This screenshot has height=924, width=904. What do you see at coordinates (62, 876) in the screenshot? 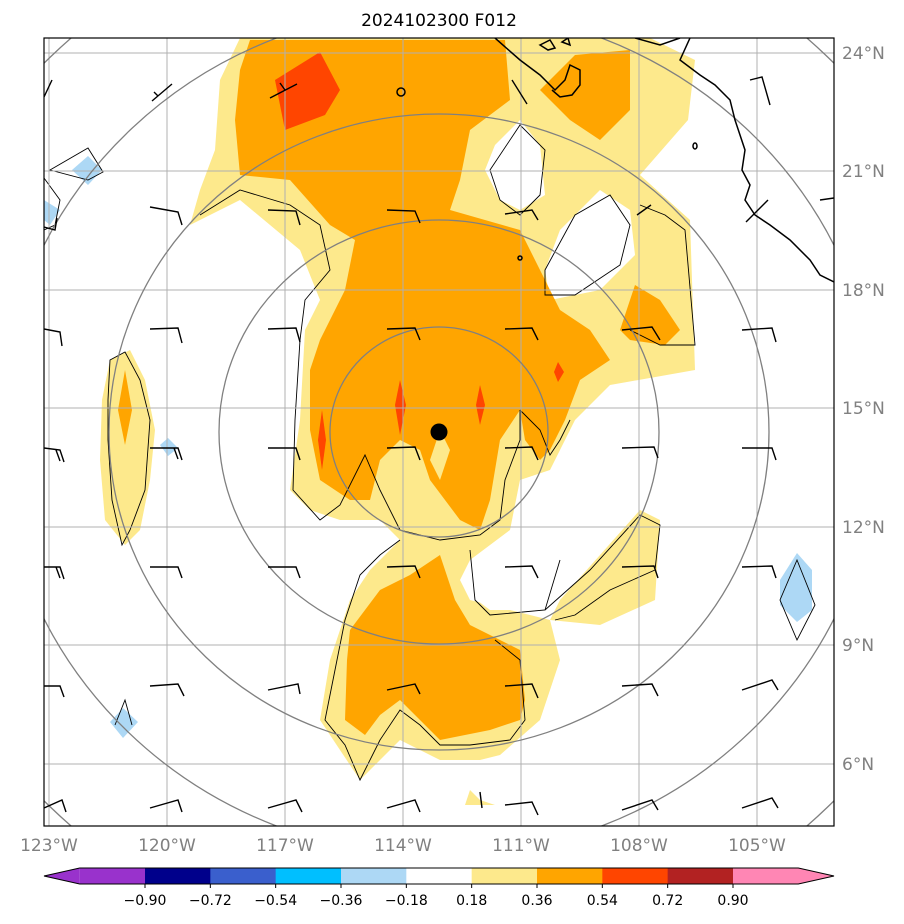
I see `colorbar-extend-low` at bounding box center [62, 876].